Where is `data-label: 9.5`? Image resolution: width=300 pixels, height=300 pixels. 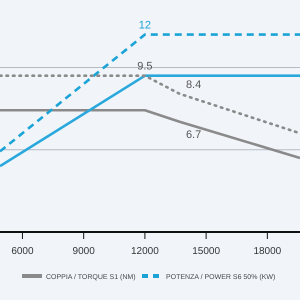 data-label: 9.5 is located at coordinates (145, 66).